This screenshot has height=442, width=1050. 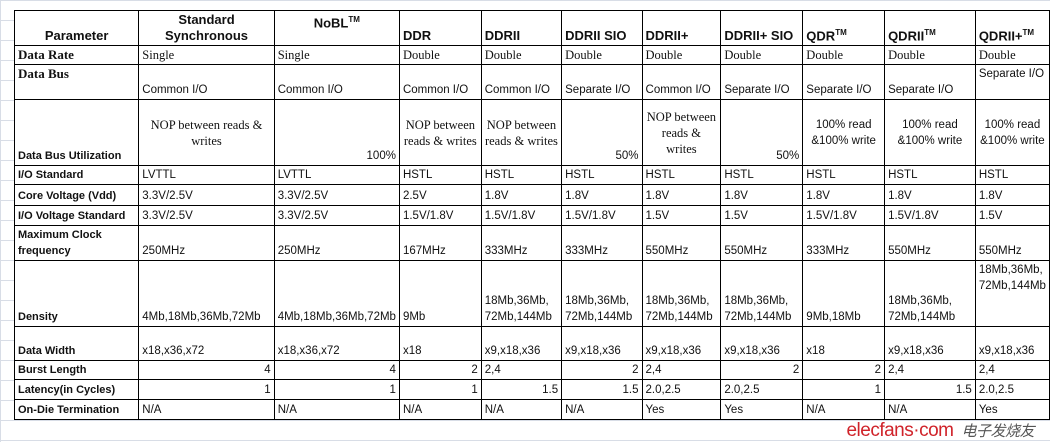 What do you see at coordinates (502, 35) in the screenshot?
I see `column-name: DDRII` at bounding box center [502, 35].